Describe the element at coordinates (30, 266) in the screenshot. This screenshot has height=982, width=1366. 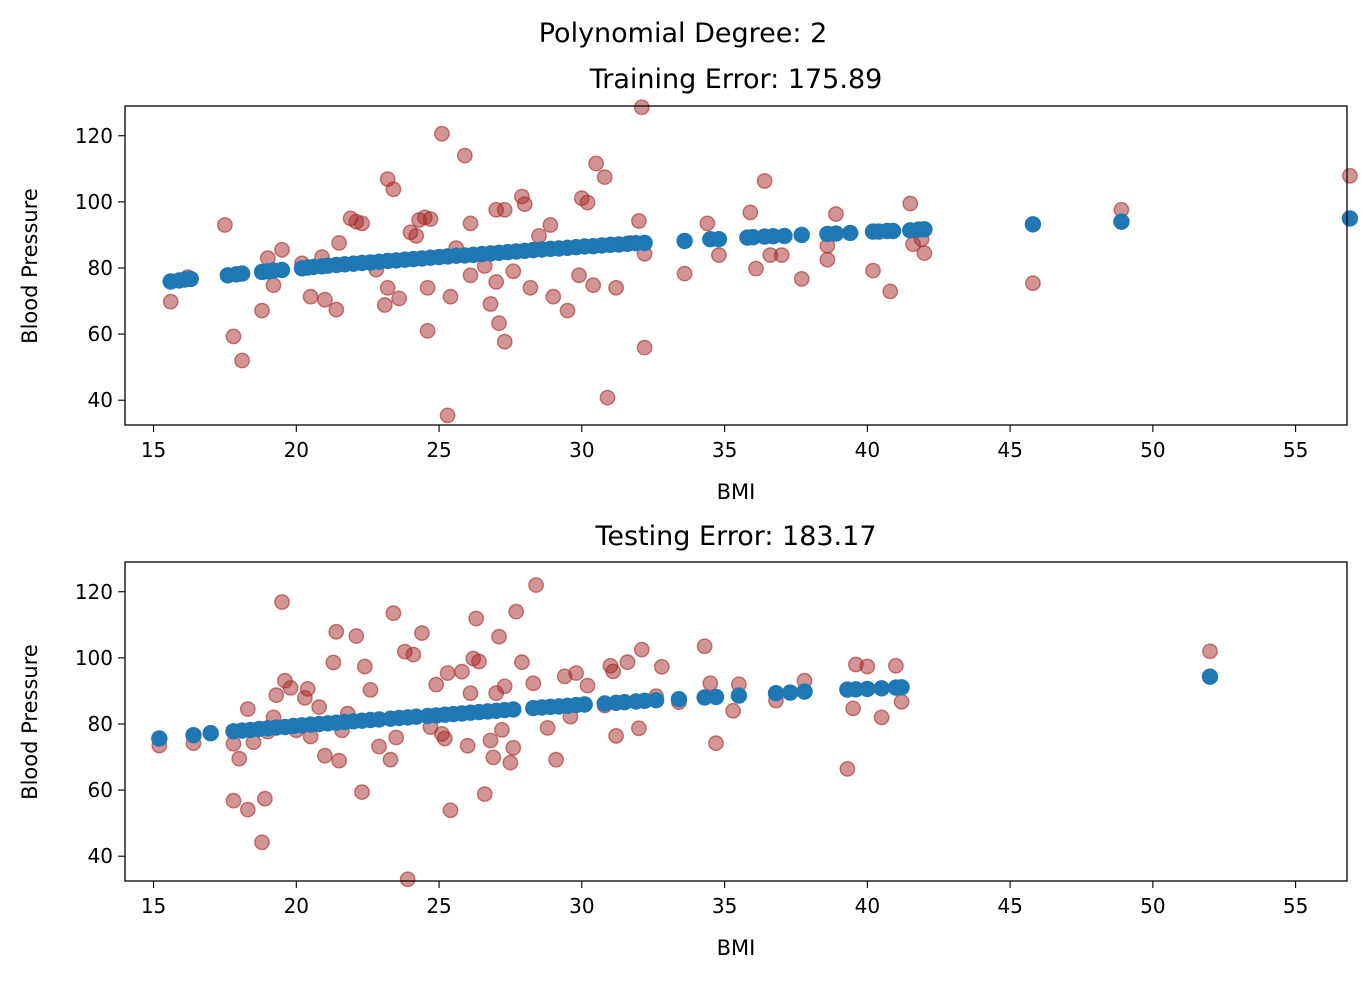
I see `training-y-label: Blood Pressure` at that location.